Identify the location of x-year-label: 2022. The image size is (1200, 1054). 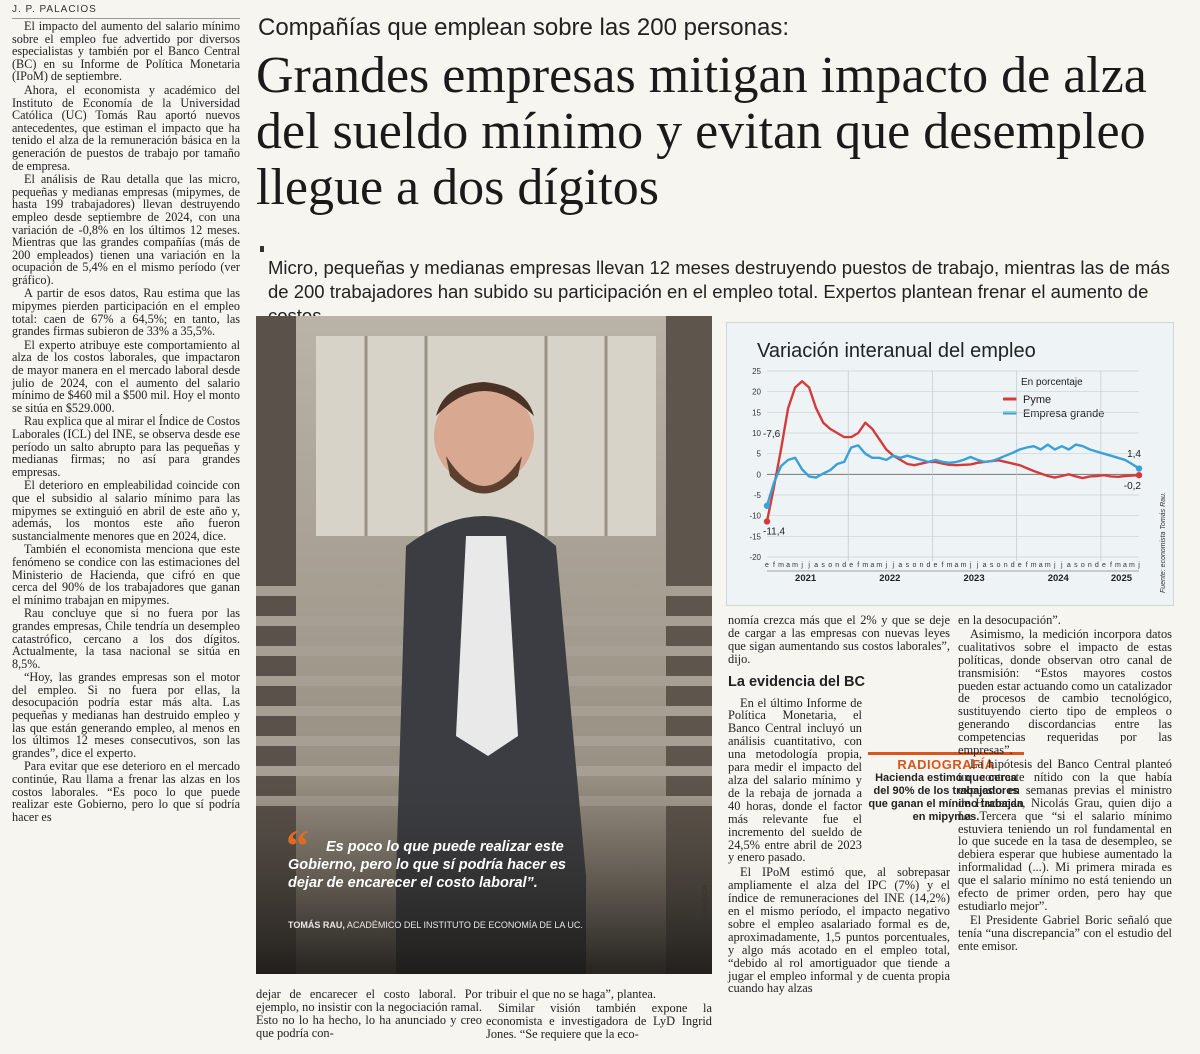
(889, 578).